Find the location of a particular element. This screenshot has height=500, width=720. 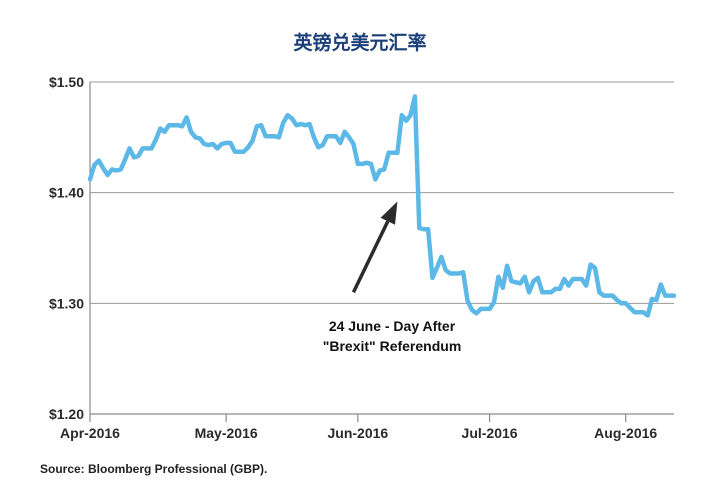

annotation: 24 June - Day After "Brexit" Referendum is located at coordinates (392, 277).